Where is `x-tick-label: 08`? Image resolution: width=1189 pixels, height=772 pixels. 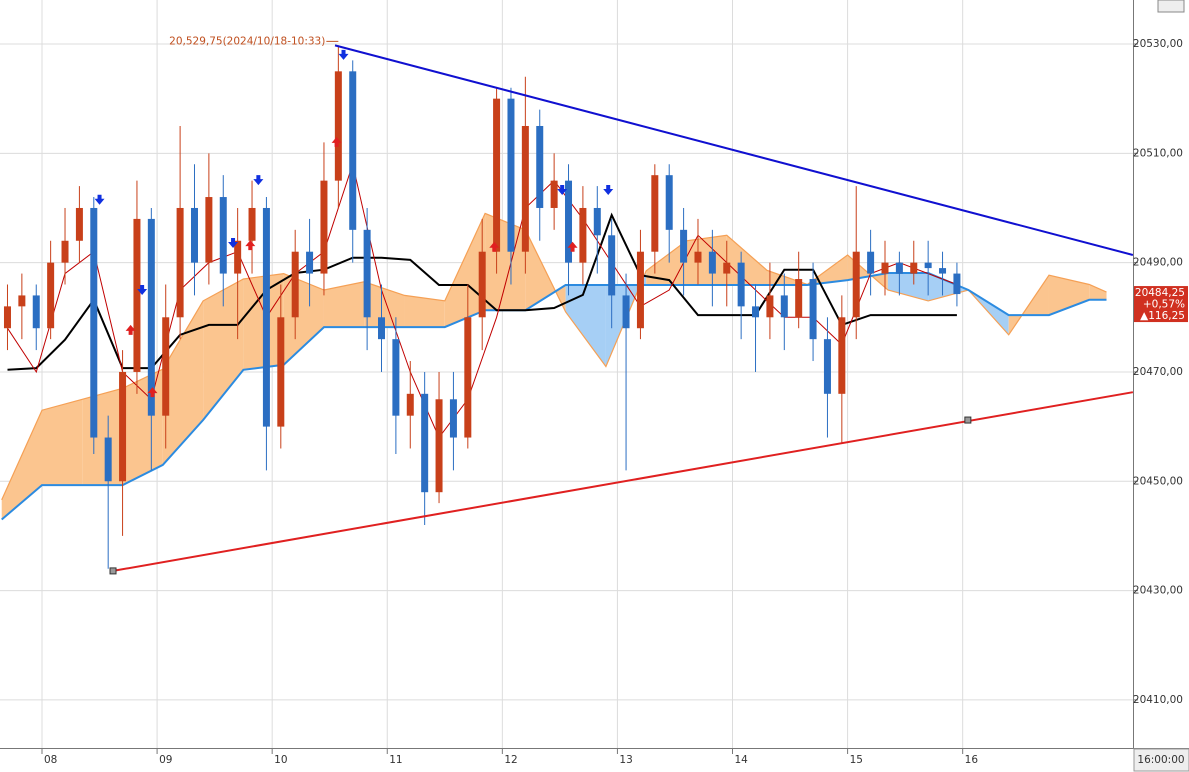 x-tick-label: 08 is located at coordinates (50, 760).